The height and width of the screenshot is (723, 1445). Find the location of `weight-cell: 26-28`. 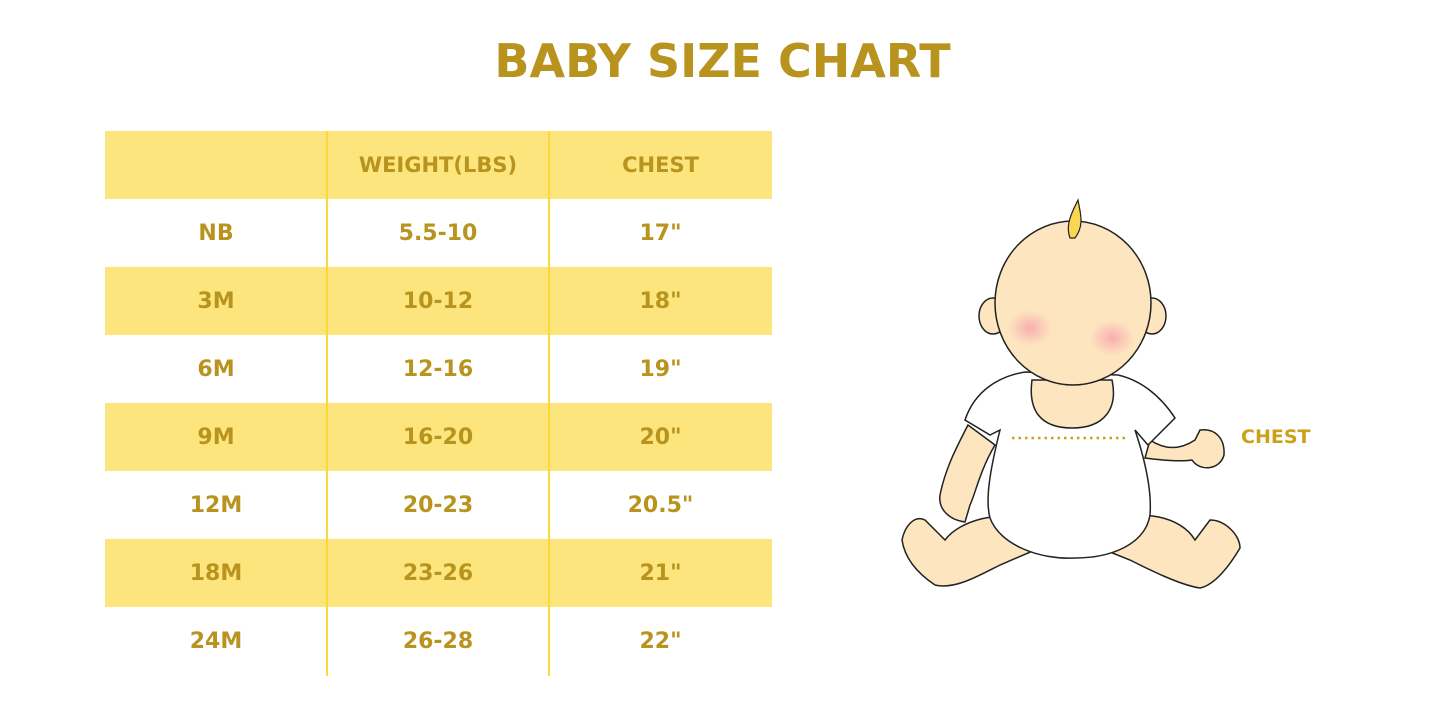

weight-cell: 26-28 is located at coordinates (438, 641).